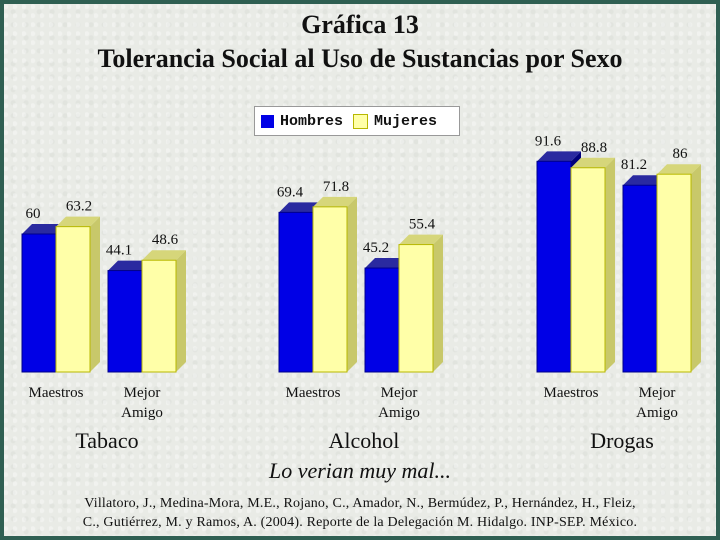  I want to click on bar-tabaco-1-mujeres, so click(159, 316).